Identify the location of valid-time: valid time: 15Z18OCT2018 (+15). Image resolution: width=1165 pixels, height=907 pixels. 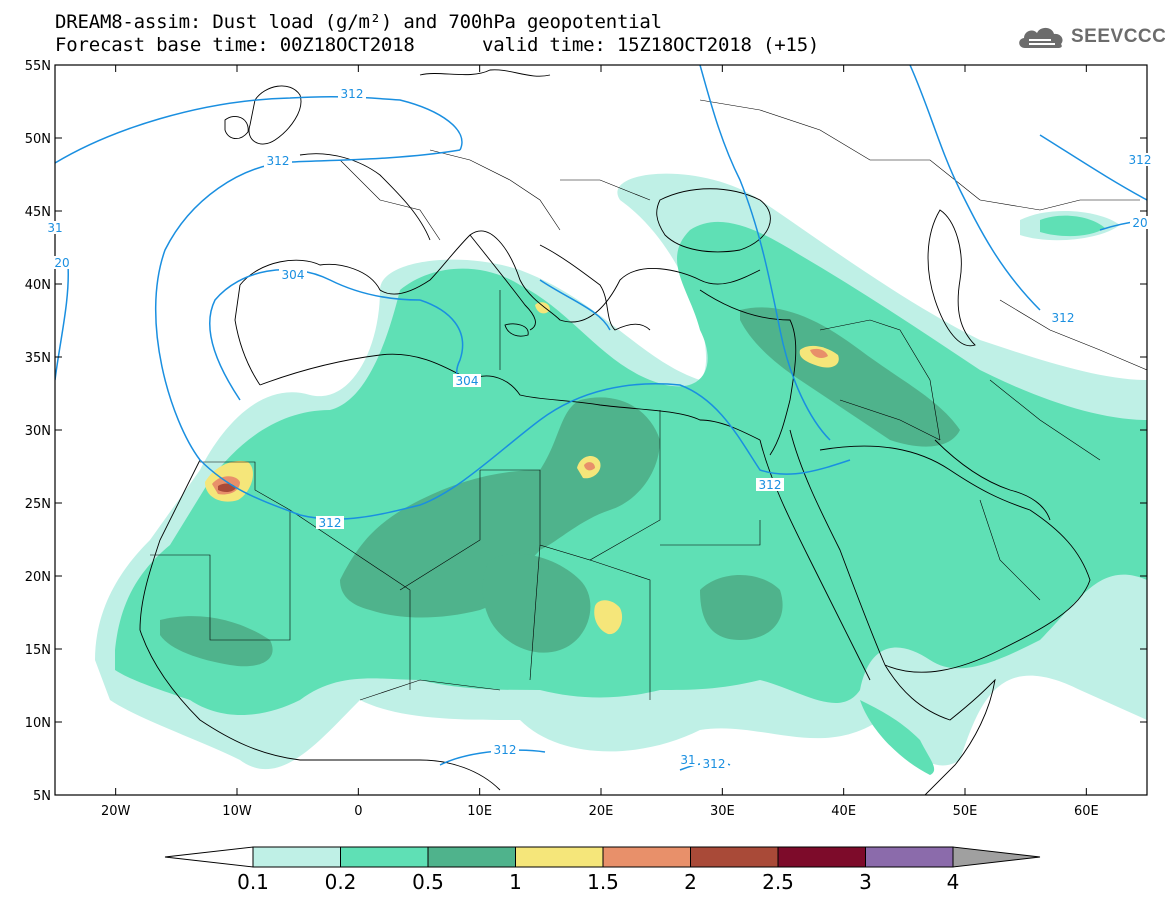
(651, 45).